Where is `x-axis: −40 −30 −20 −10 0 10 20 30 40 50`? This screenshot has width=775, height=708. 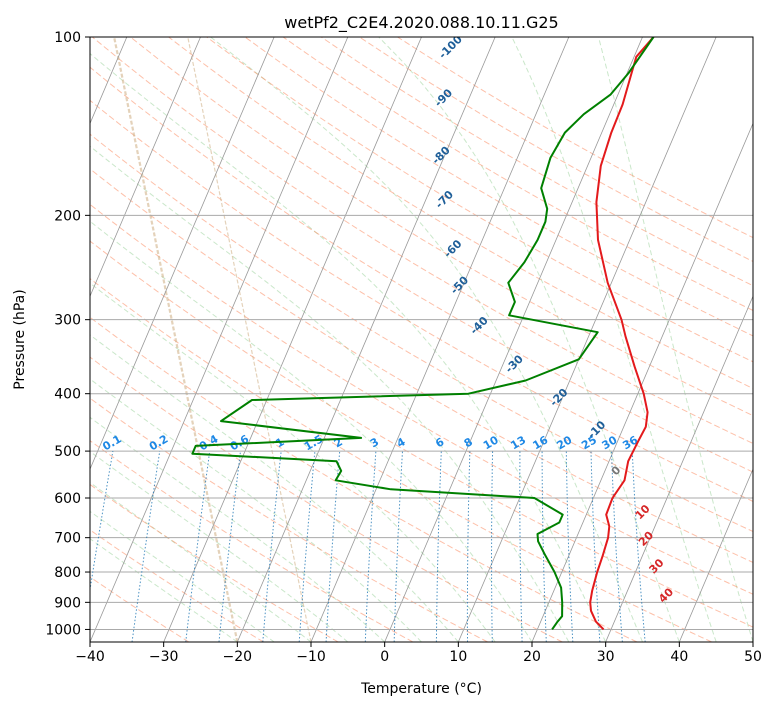
x-axis: −40 −30 −20 −10 0 10 20 30 40 50 is located at coordinates (418, 653).